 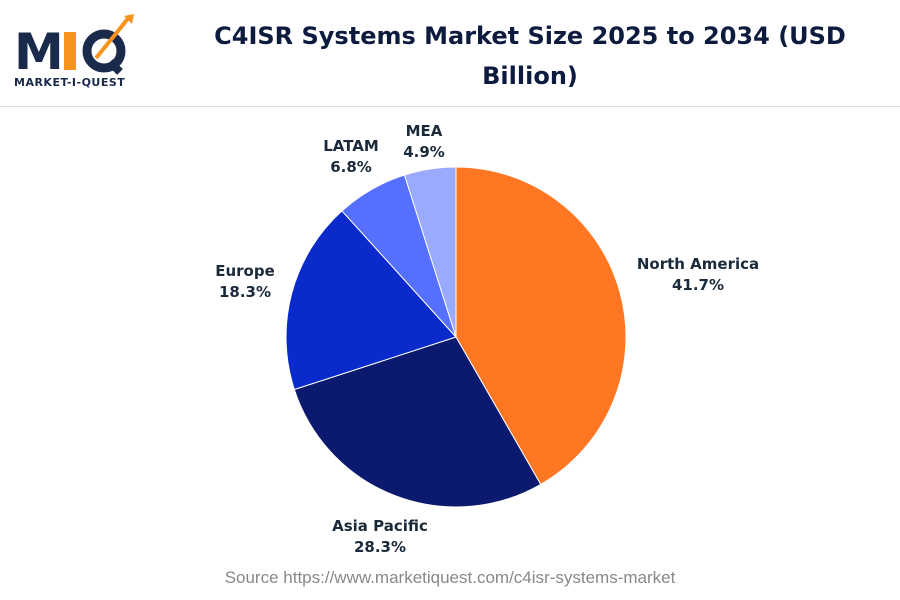 I want to click on divider, so click(x=450, y=106).